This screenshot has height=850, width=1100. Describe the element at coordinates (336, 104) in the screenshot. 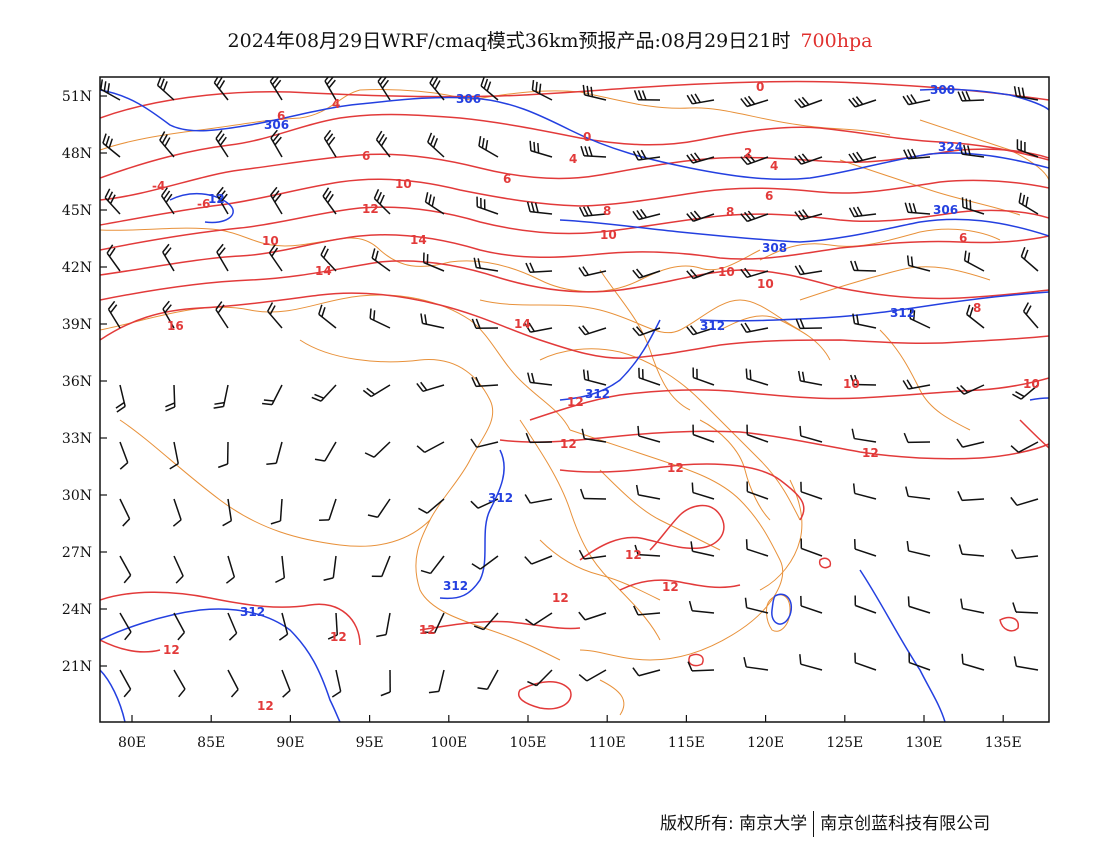

I see `temperature-label: 4` at that location.